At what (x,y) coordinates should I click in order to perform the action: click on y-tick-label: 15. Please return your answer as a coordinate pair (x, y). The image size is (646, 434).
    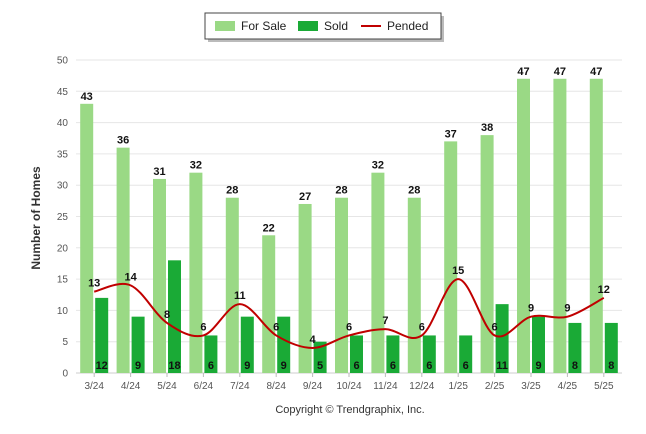
    Looking at the image, I should click on (63, 280).